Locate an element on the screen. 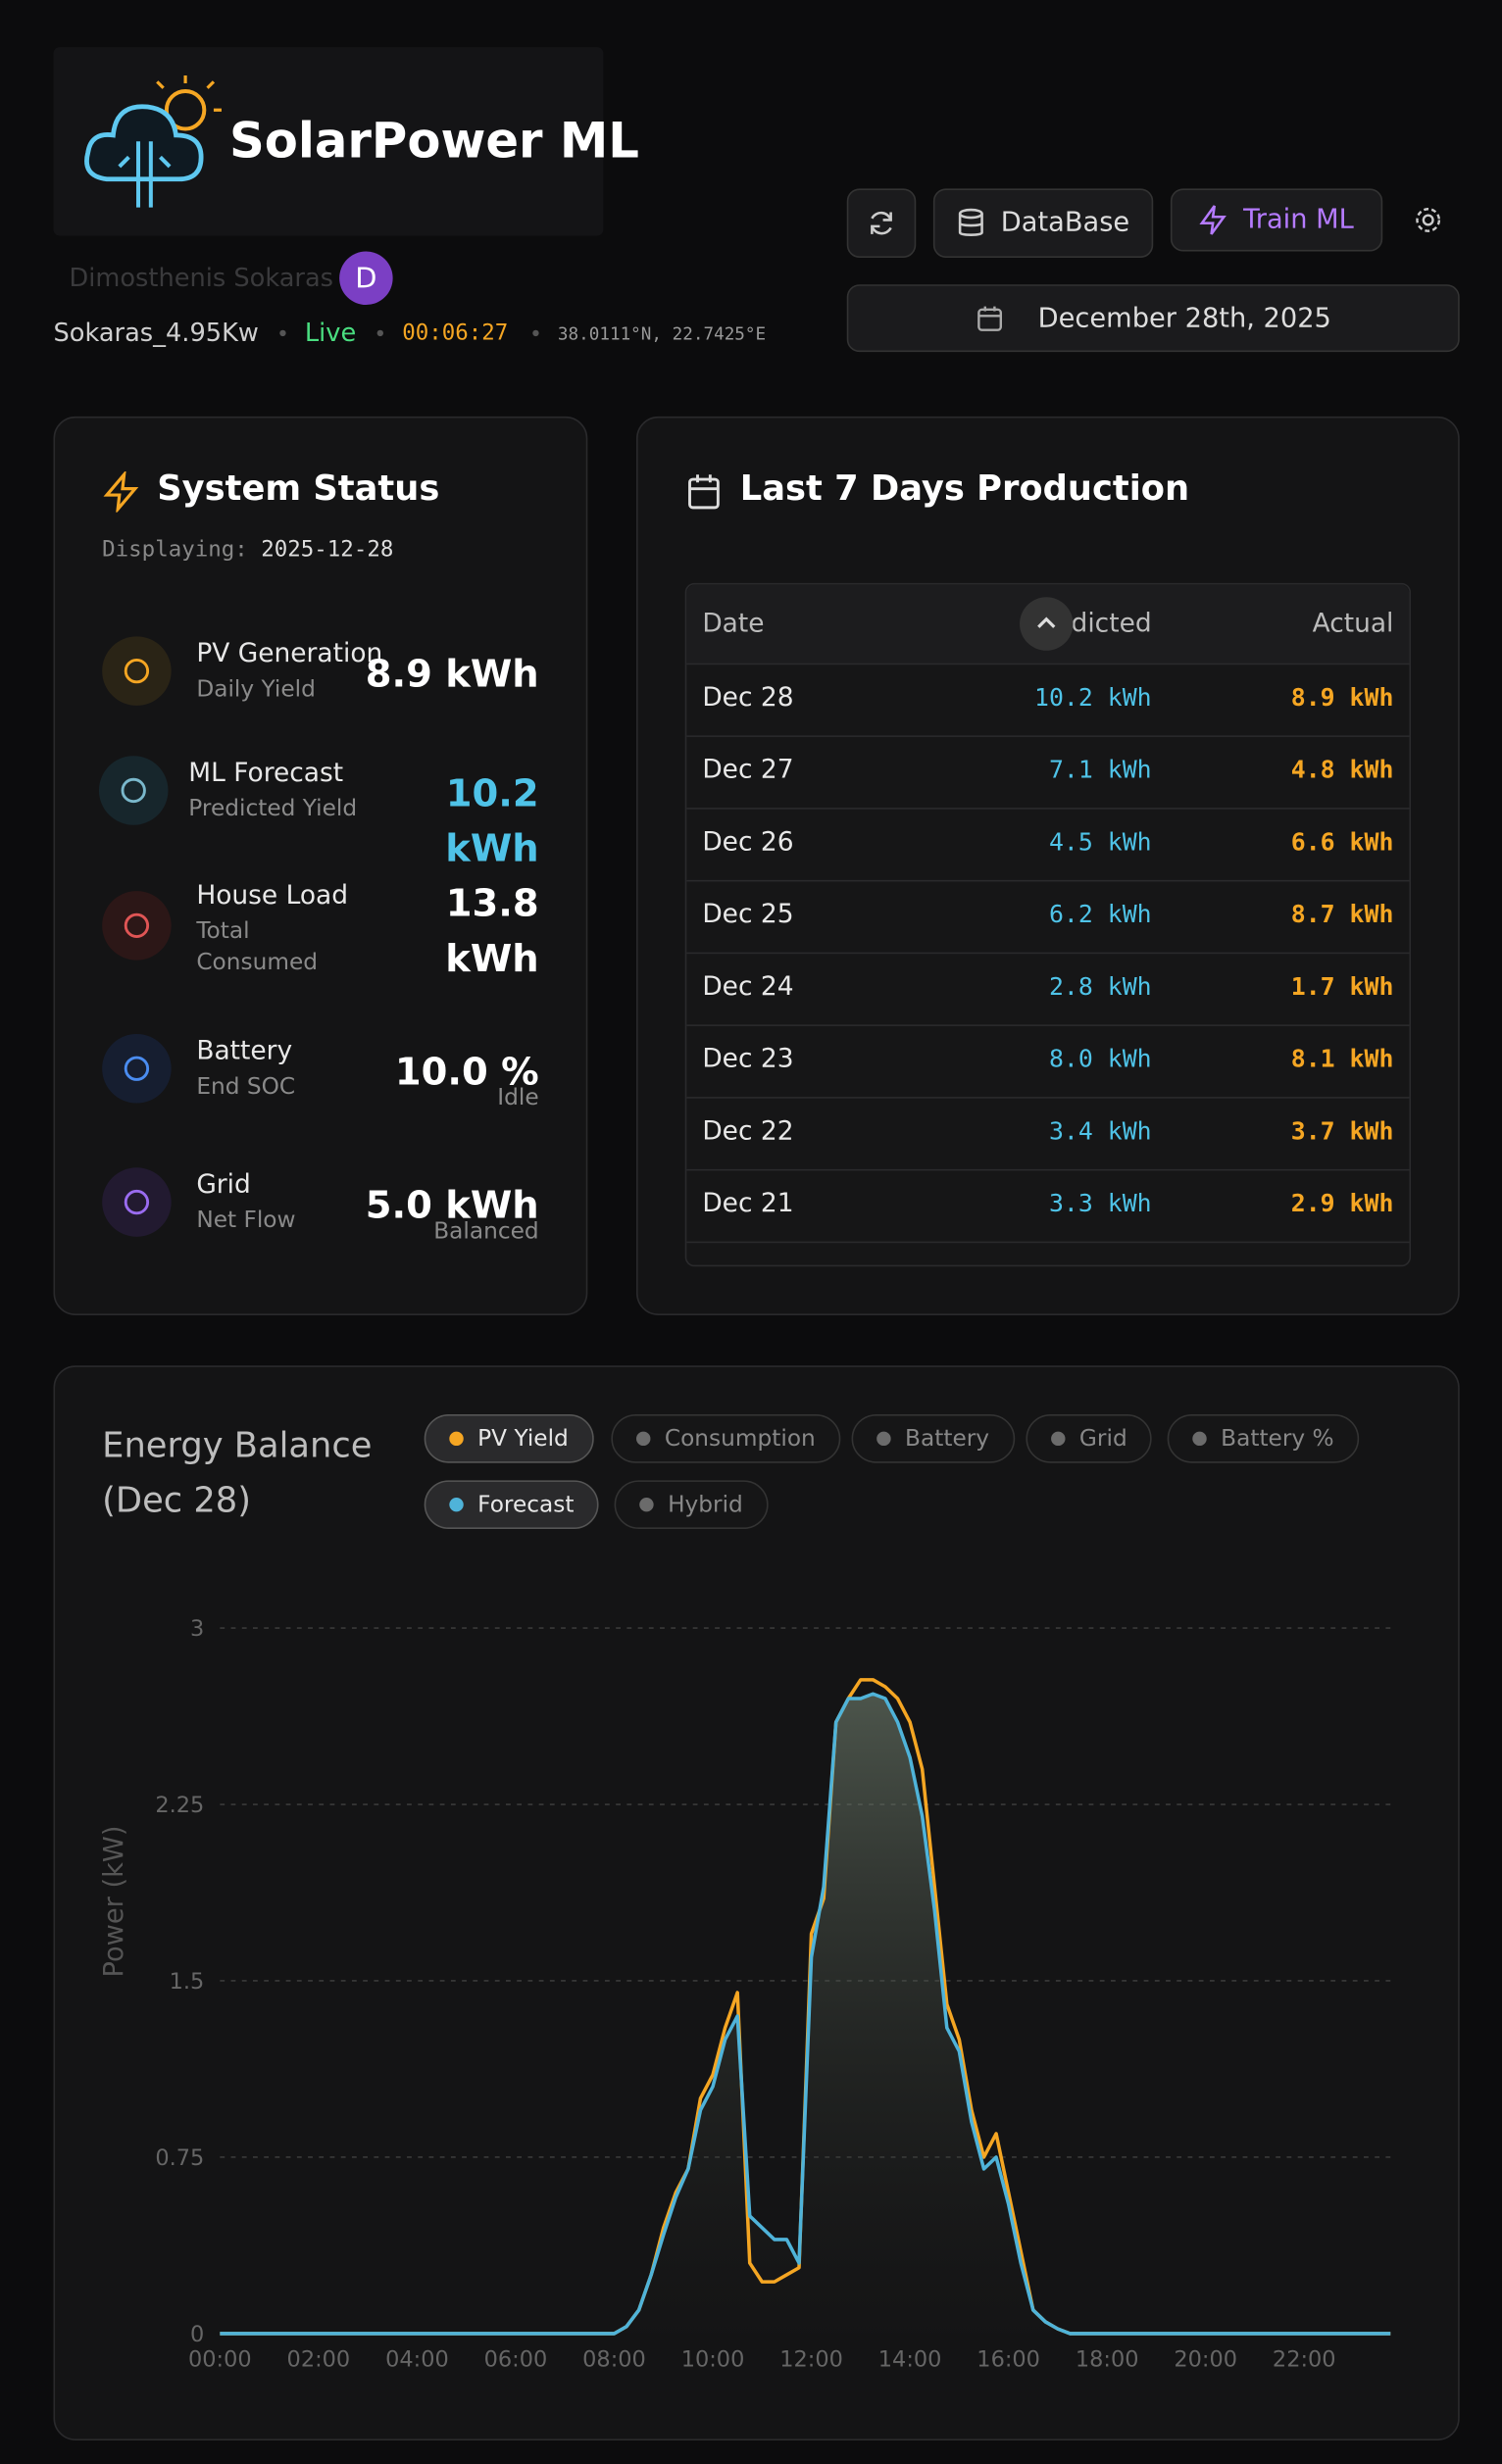  date-picker: December 28th, 2025 is located at coordinates (1153, 318).